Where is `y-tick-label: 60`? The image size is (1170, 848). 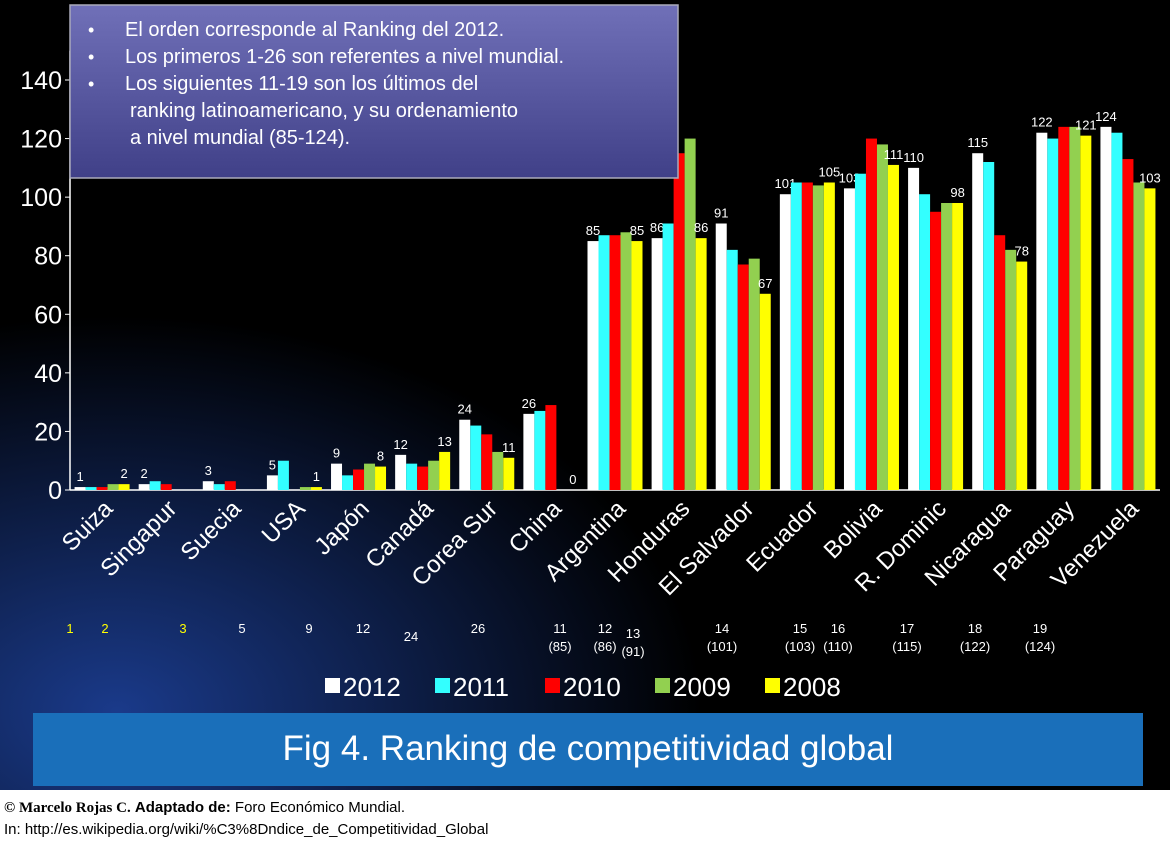 y-tick-label: 60 is located at coordinates (48, 315).